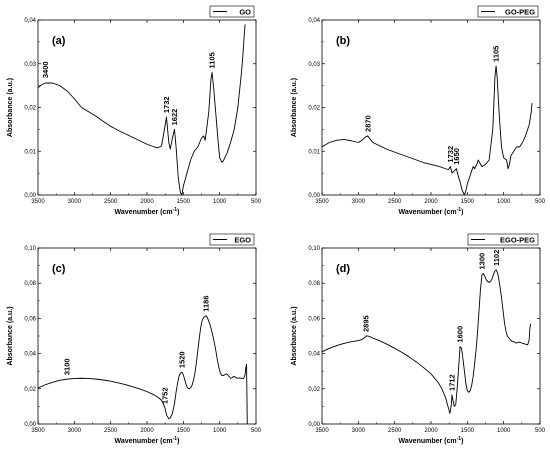  I want to click on legend-label: EGO-PEG, so click(517, 240).